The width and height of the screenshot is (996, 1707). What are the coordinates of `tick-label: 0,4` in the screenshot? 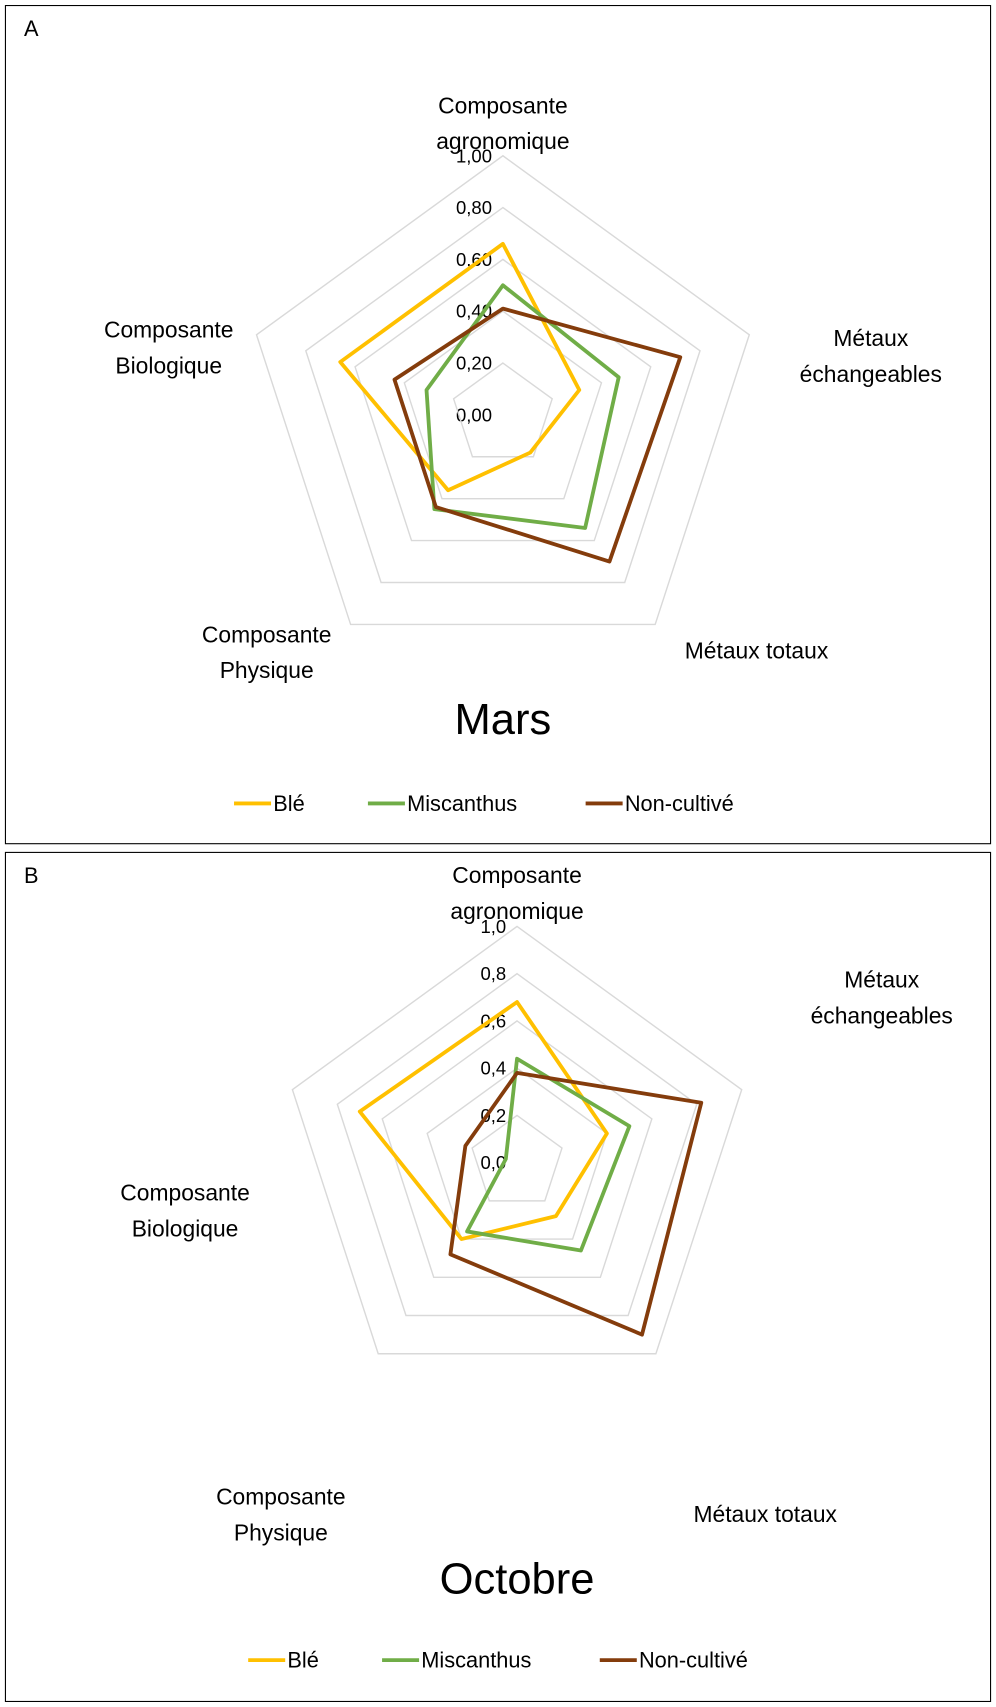 It's located at (493, 1068).